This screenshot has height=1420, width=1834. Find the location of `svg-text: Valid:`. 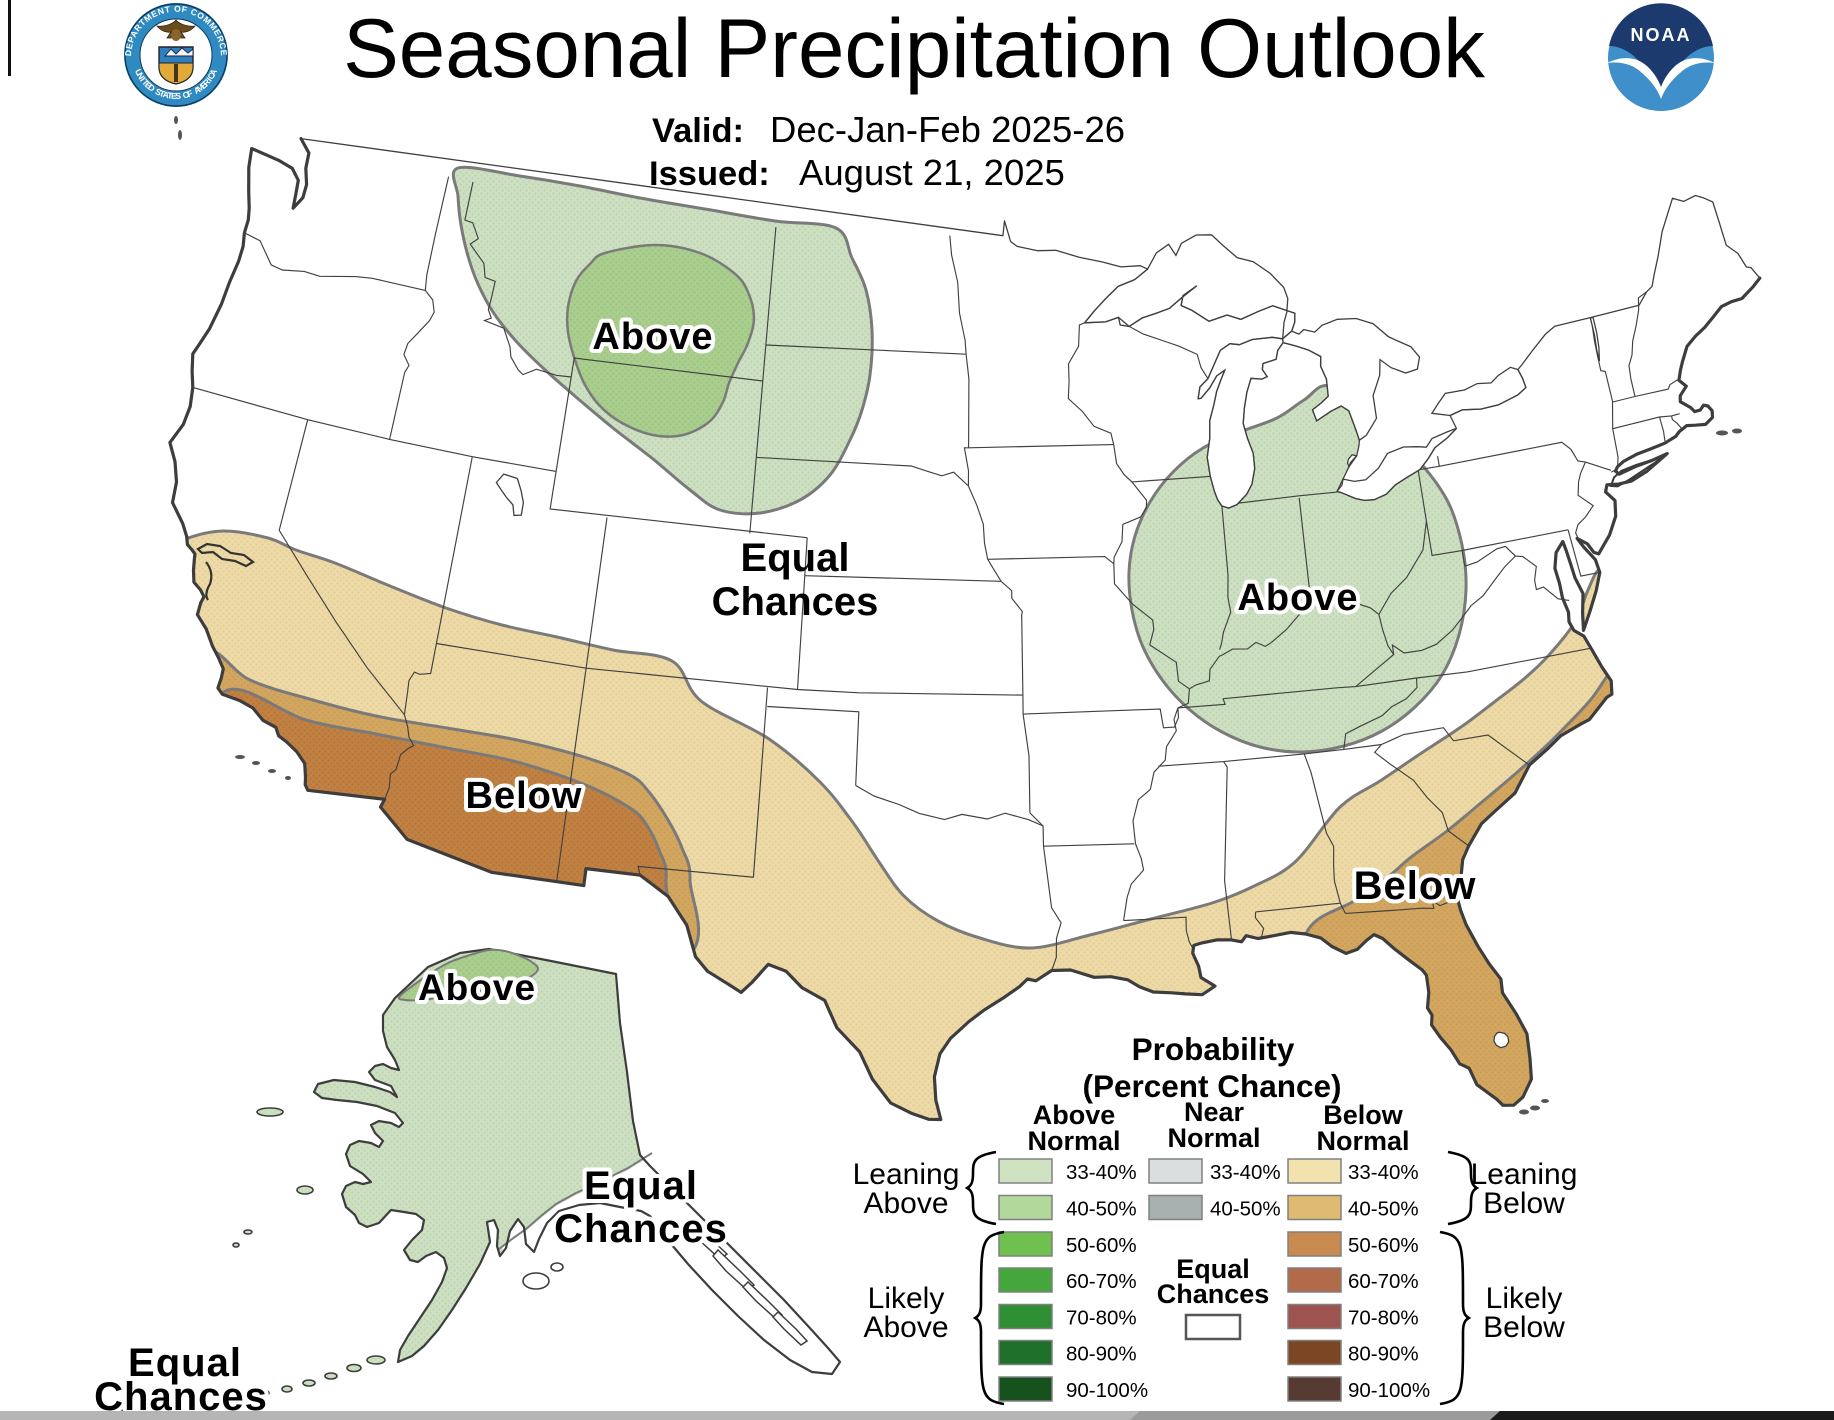

svg-text: Valid: is located at coordinates (698, 131).